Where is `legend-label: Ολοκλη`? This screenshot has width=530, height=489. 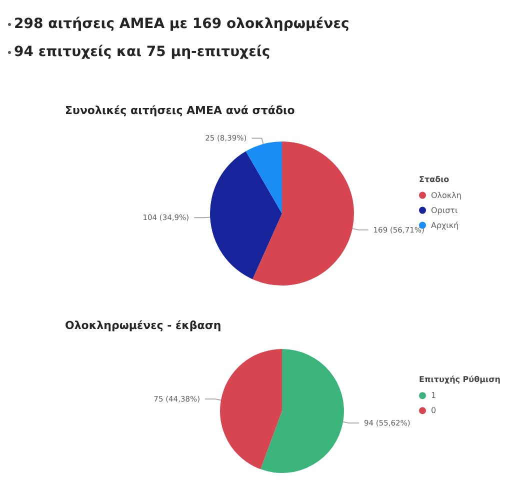
legend-label: Ολοκλη is located at coordinates (446, 195).